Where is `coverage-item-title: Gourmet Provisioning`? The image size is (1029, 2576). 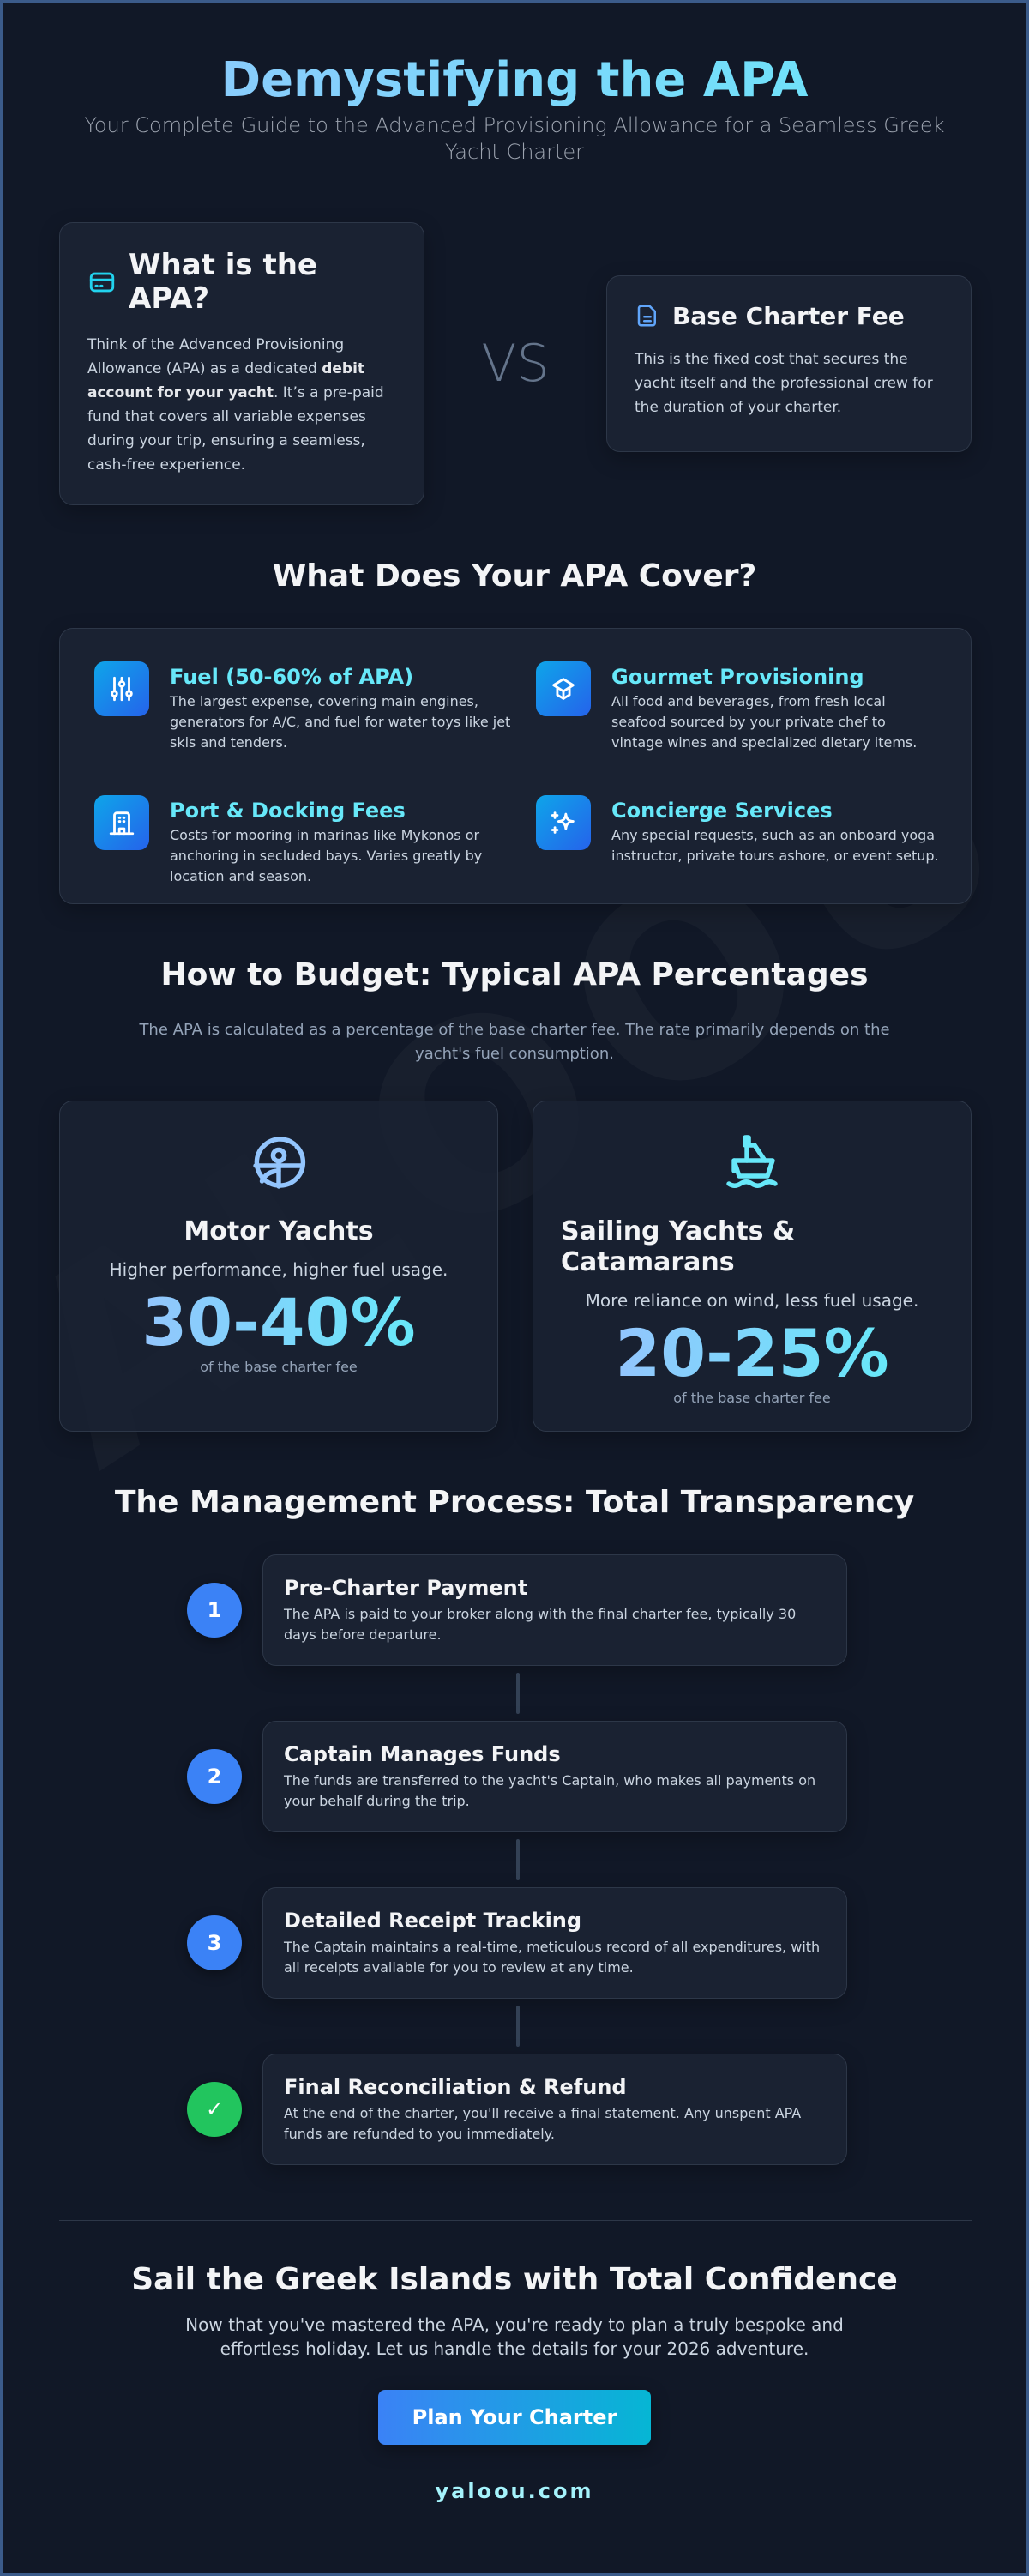 coverage-item-title: Gourmet Provisioning is located at coordinates (738, 676).